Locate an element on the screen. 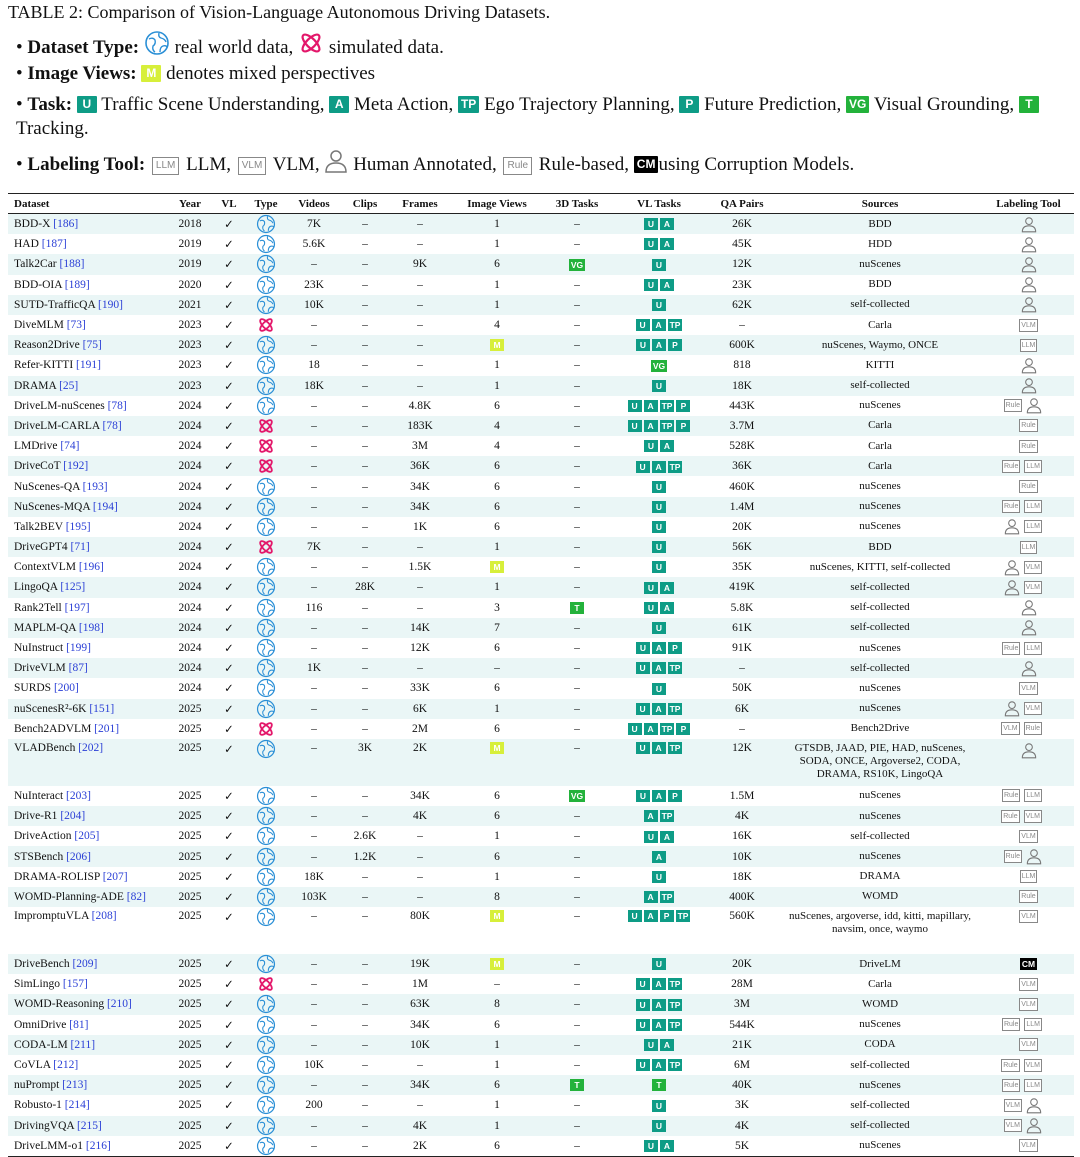 The height and width of the screenshot is (1157, 1080). vl-tasks-cell: U is located at coordinates (659, 506).